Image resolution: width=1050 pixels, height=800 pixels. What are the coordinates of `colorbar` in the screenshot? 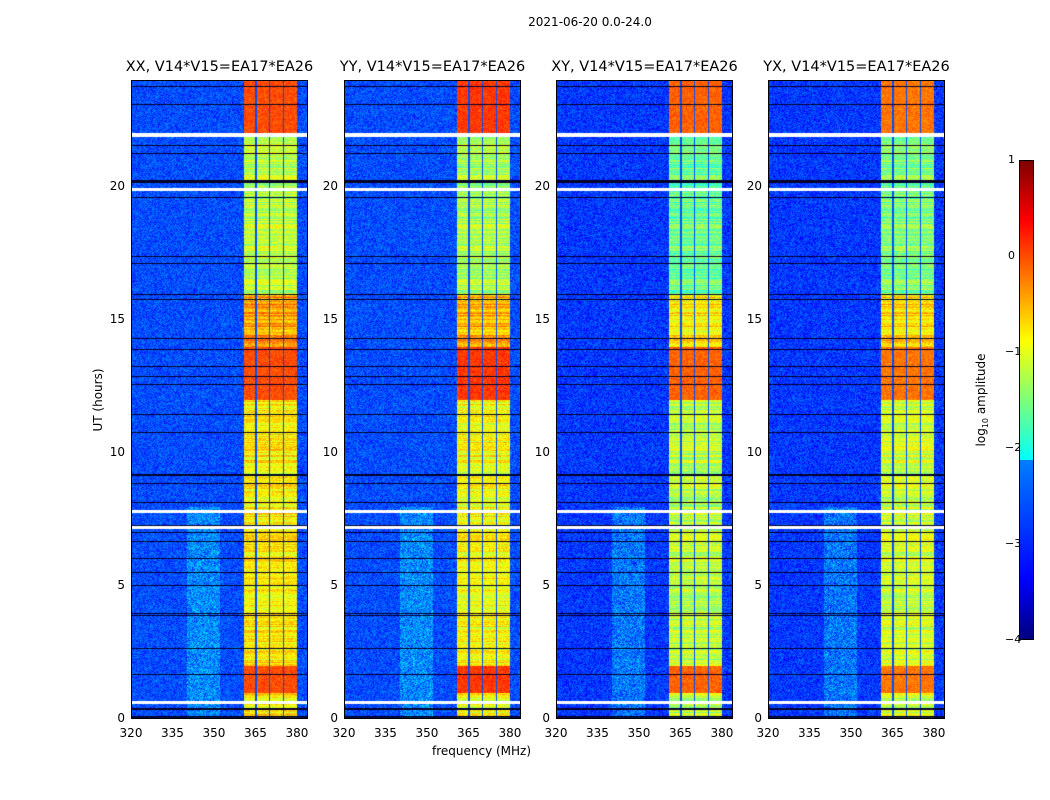 It's located at (1026, 400).